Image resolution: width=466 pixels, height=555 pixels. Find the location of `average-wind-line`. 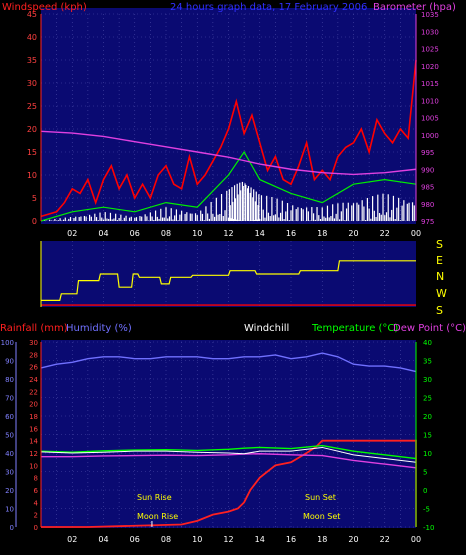

average-wind-line is located at coordinates (228, 186).